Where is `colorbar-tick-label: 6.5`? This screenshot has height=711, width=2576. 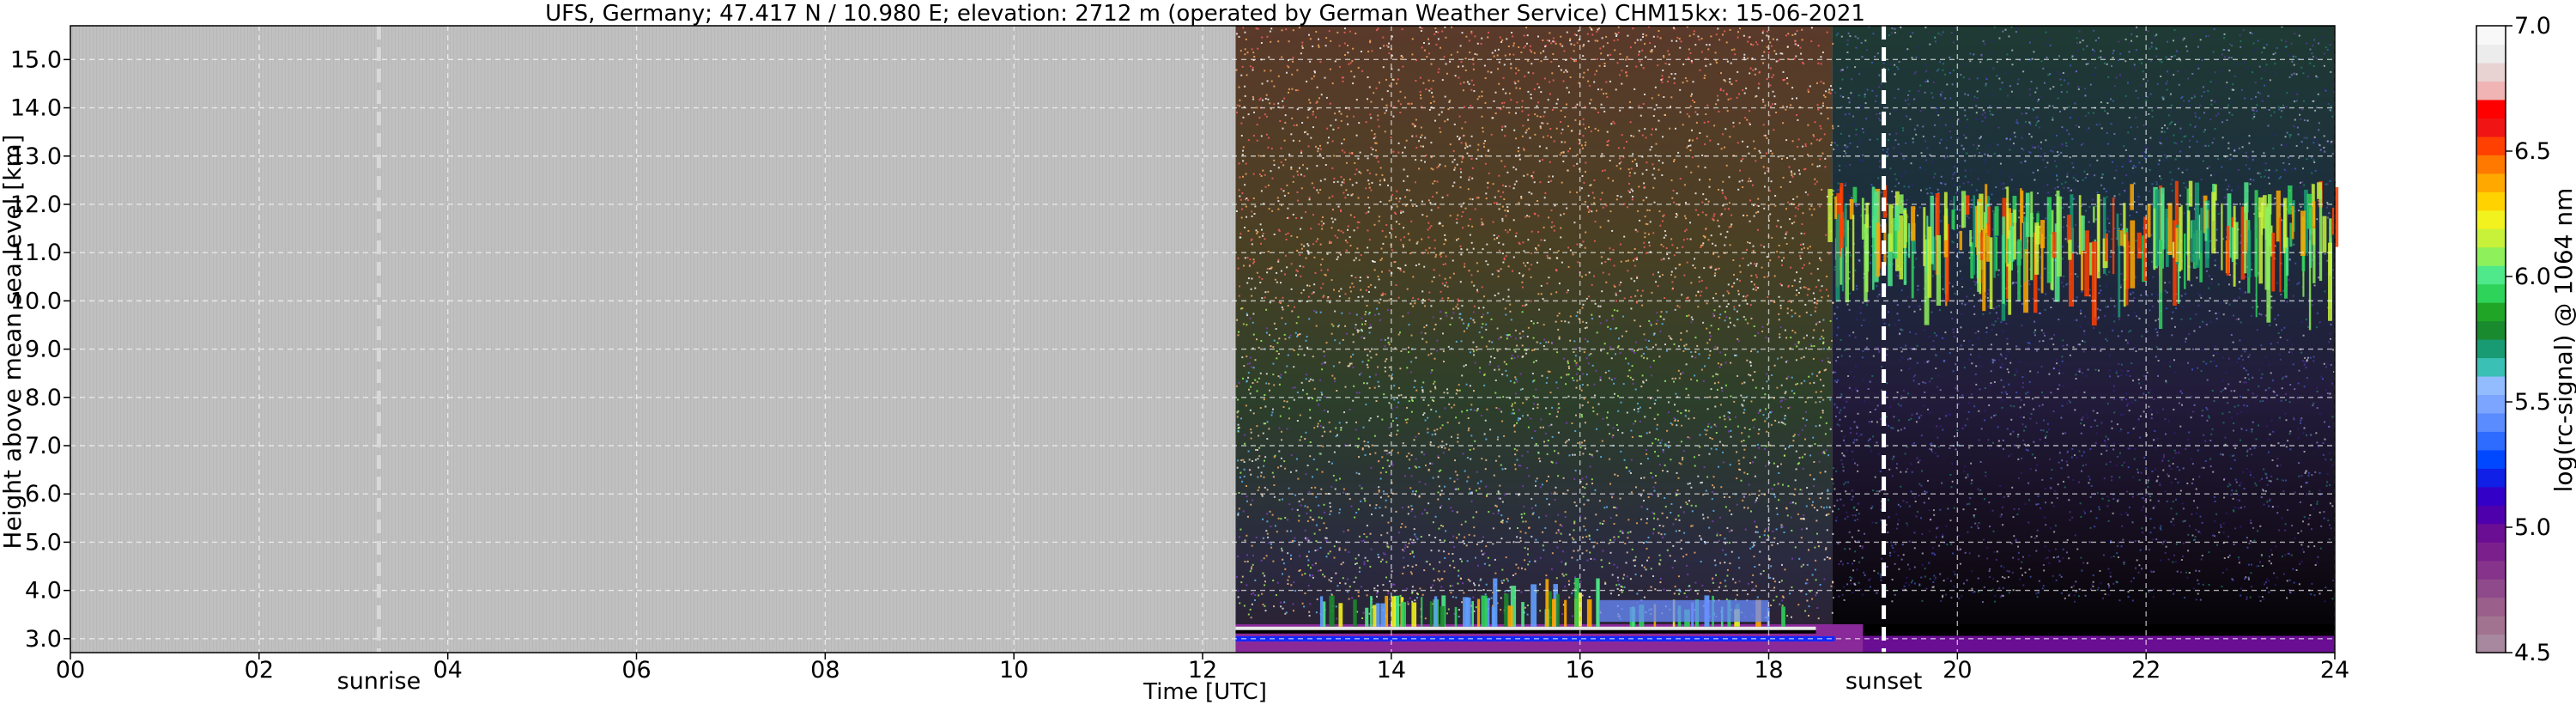
colorbar-tick-label: 6.5 is located at coordinates (2532, 151).